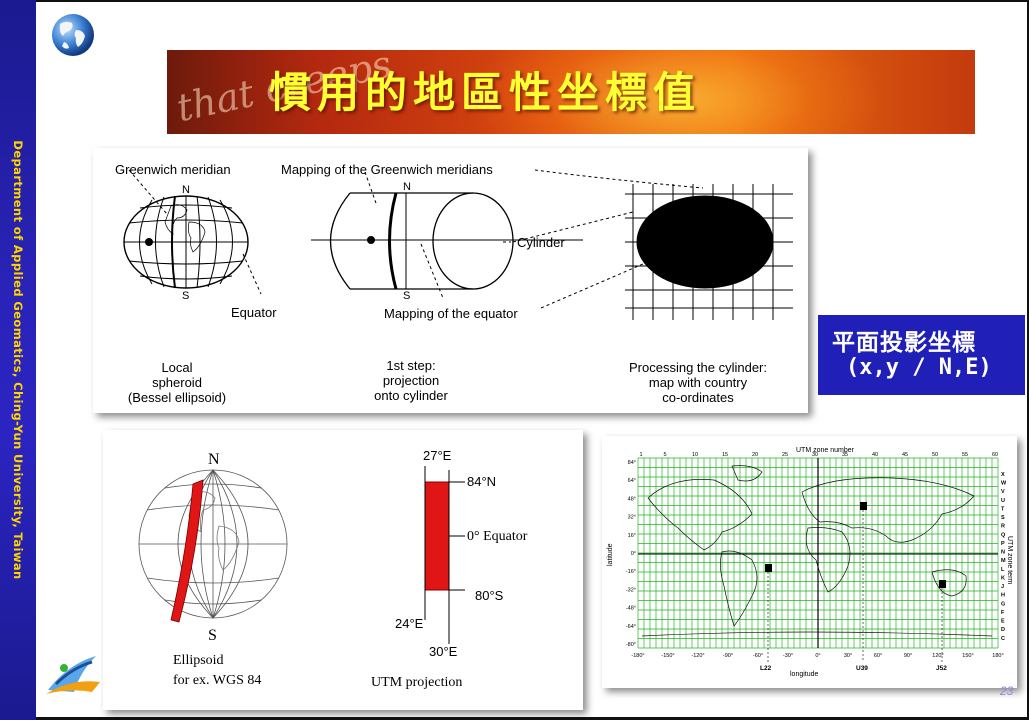  What do you see at coordinates (443, 651) in the screenshot?
I see `lon-bottom-label: 30°E` at bounding box center [443, 651].